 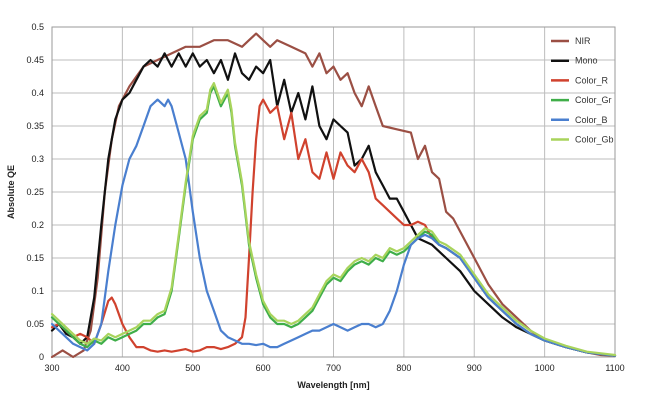 What do you see at coordinates (263, 368) in the screenshot?
I see `x-tick-label-3: 600` at bounding box center [263, 368].